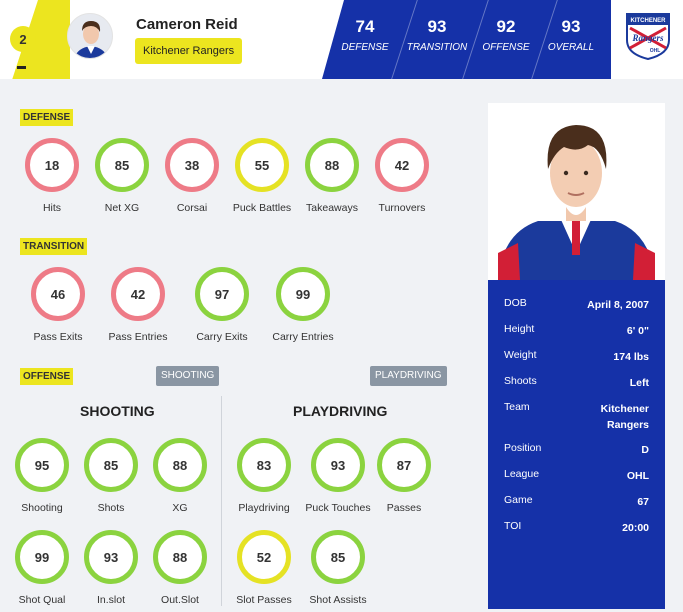 The width and height of the screenshot is (683, 612). What do you see at coordinates (340, 411) in the screenshot?
I see `playdriving-title: PLAYDRIVING` at bounding box center [340, 411].